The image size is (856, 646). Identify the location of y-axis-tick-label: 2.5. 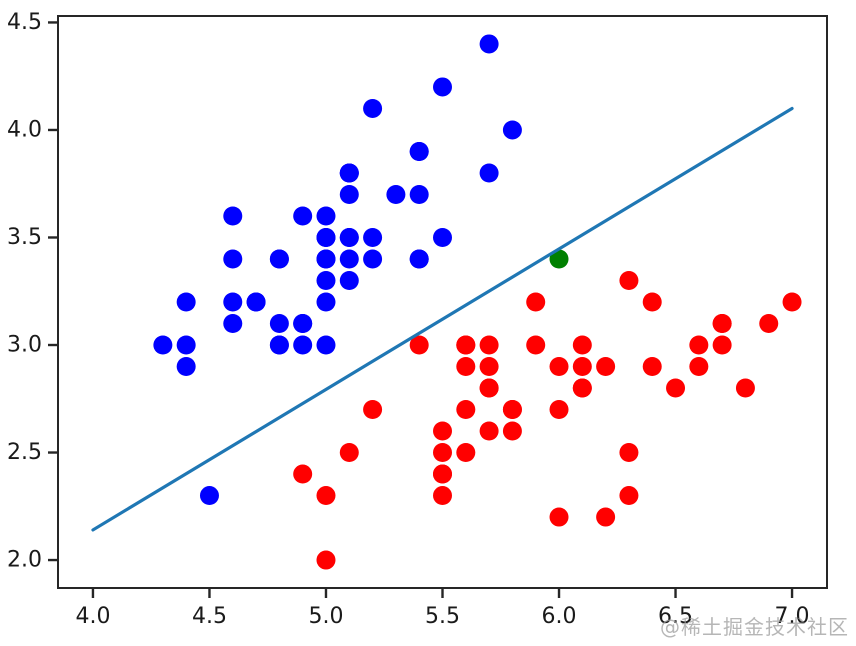
(24, 452).